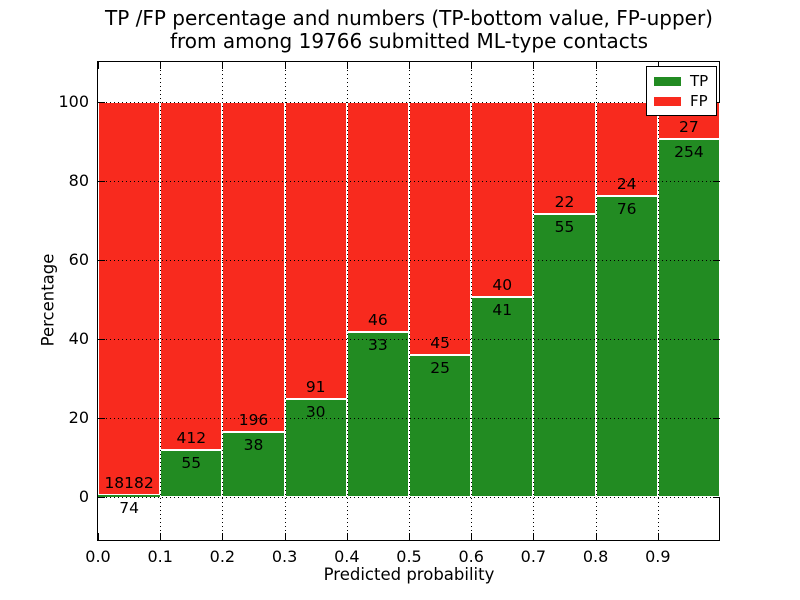 The height and width of the screenshot is (600, 800). I want to click on fp-count-label: 18182, so click(129, 482).